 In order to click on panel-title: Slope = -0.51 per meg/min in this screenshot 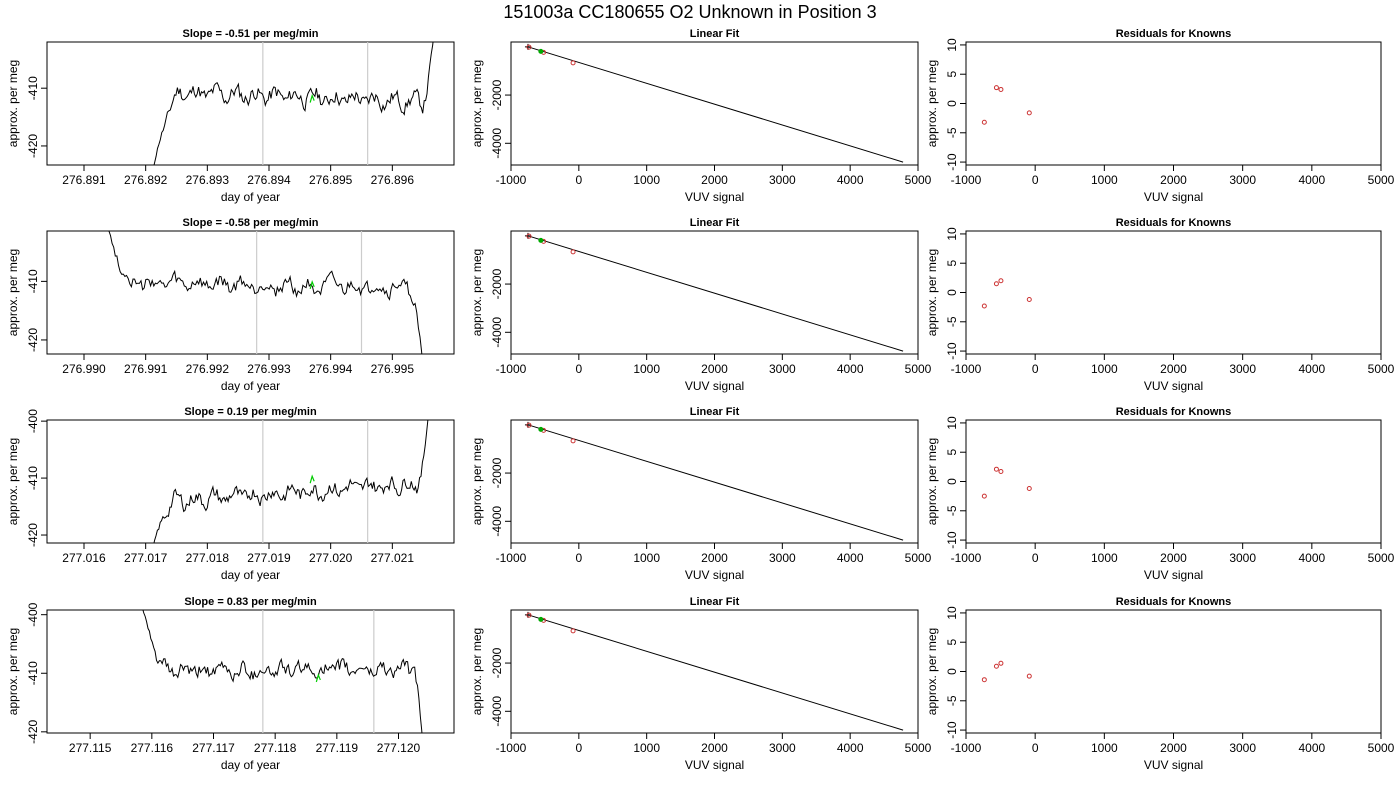, I will do `click(250, 34)`.